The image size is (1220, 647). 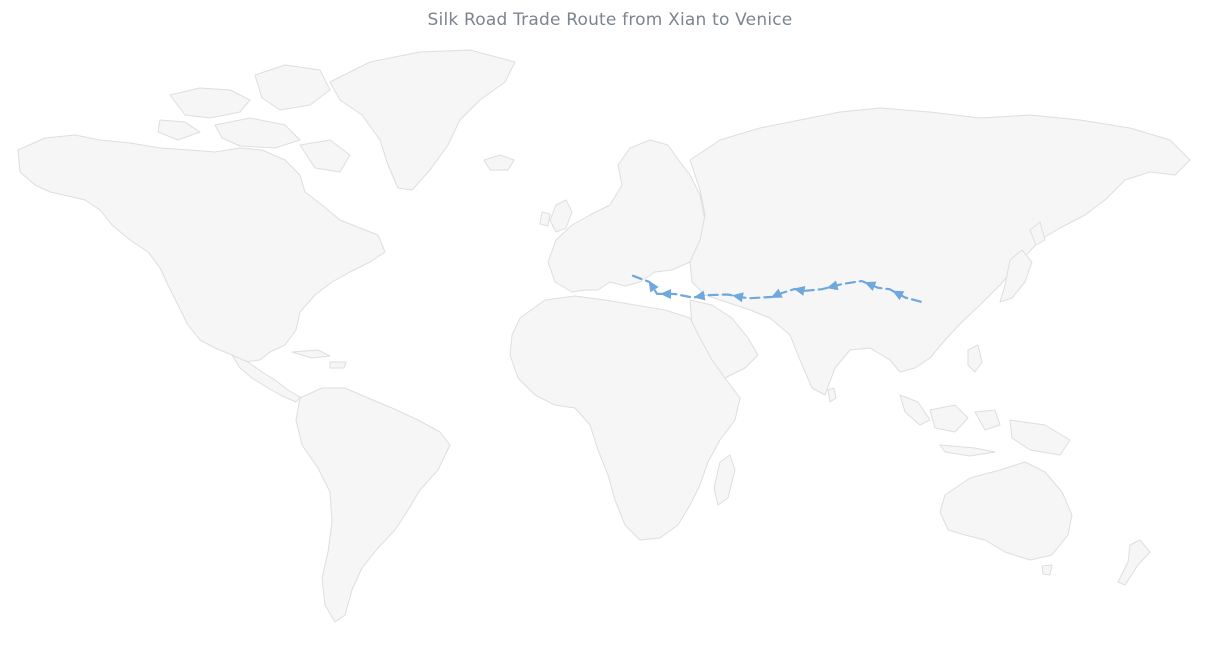 I want to click on land-north-america, so click(x=201, y=248).